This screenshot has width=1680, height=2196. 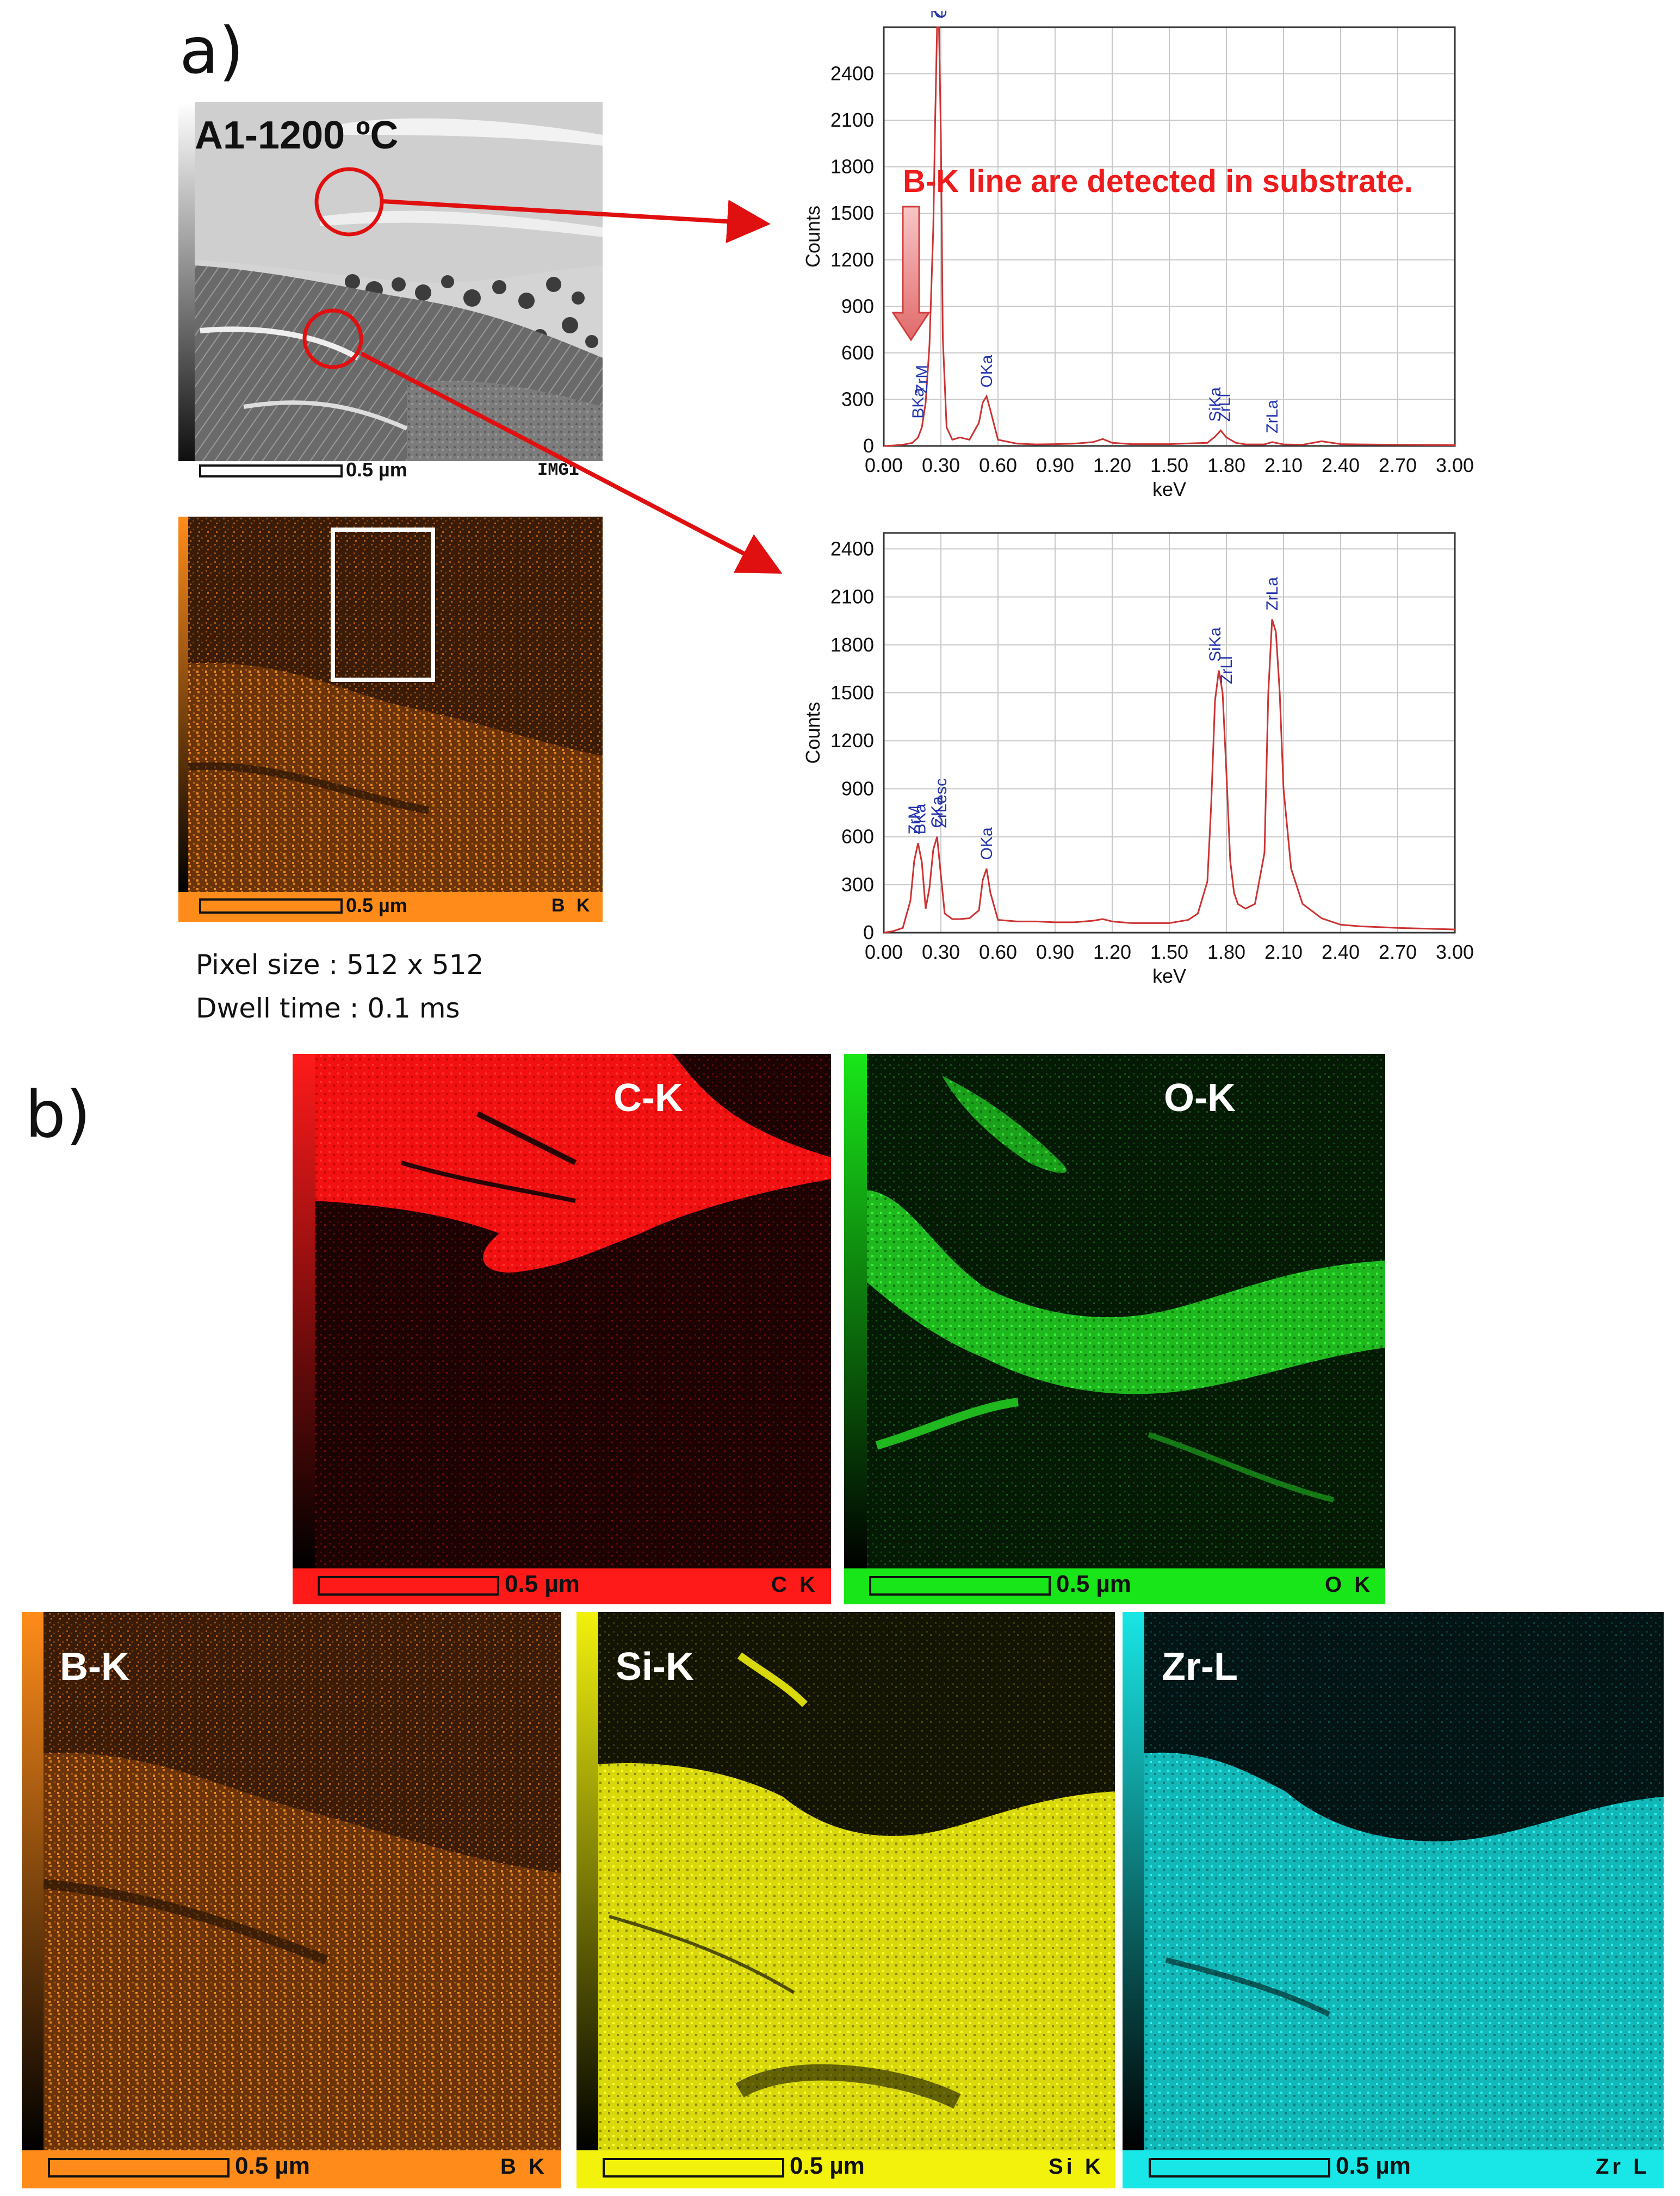 What do you see at coordinates (884, 465) in the screenshot?
I see `x-tick-label: 0.00` at bounding box center [884, 465].